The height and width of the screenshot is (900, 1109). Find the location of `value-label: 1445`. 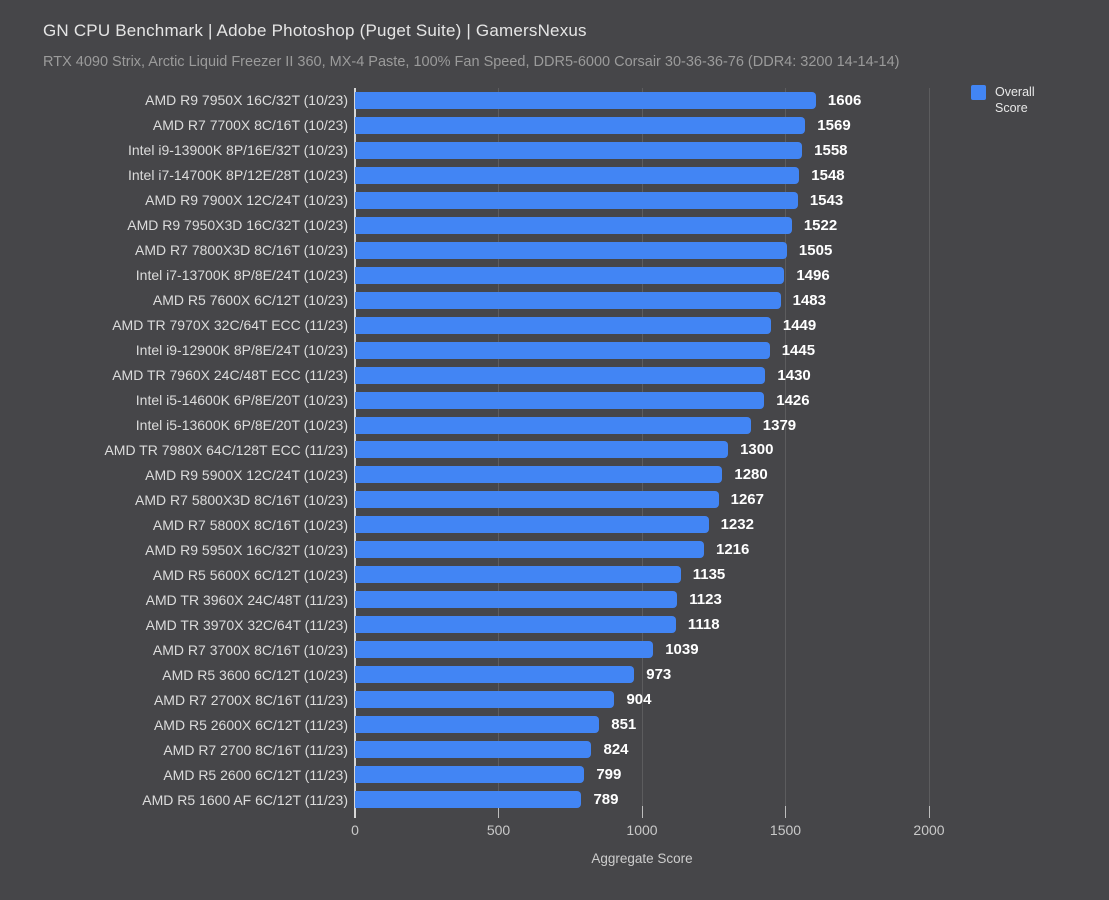

value-label: 1445 is located at coordinates (798, 350).